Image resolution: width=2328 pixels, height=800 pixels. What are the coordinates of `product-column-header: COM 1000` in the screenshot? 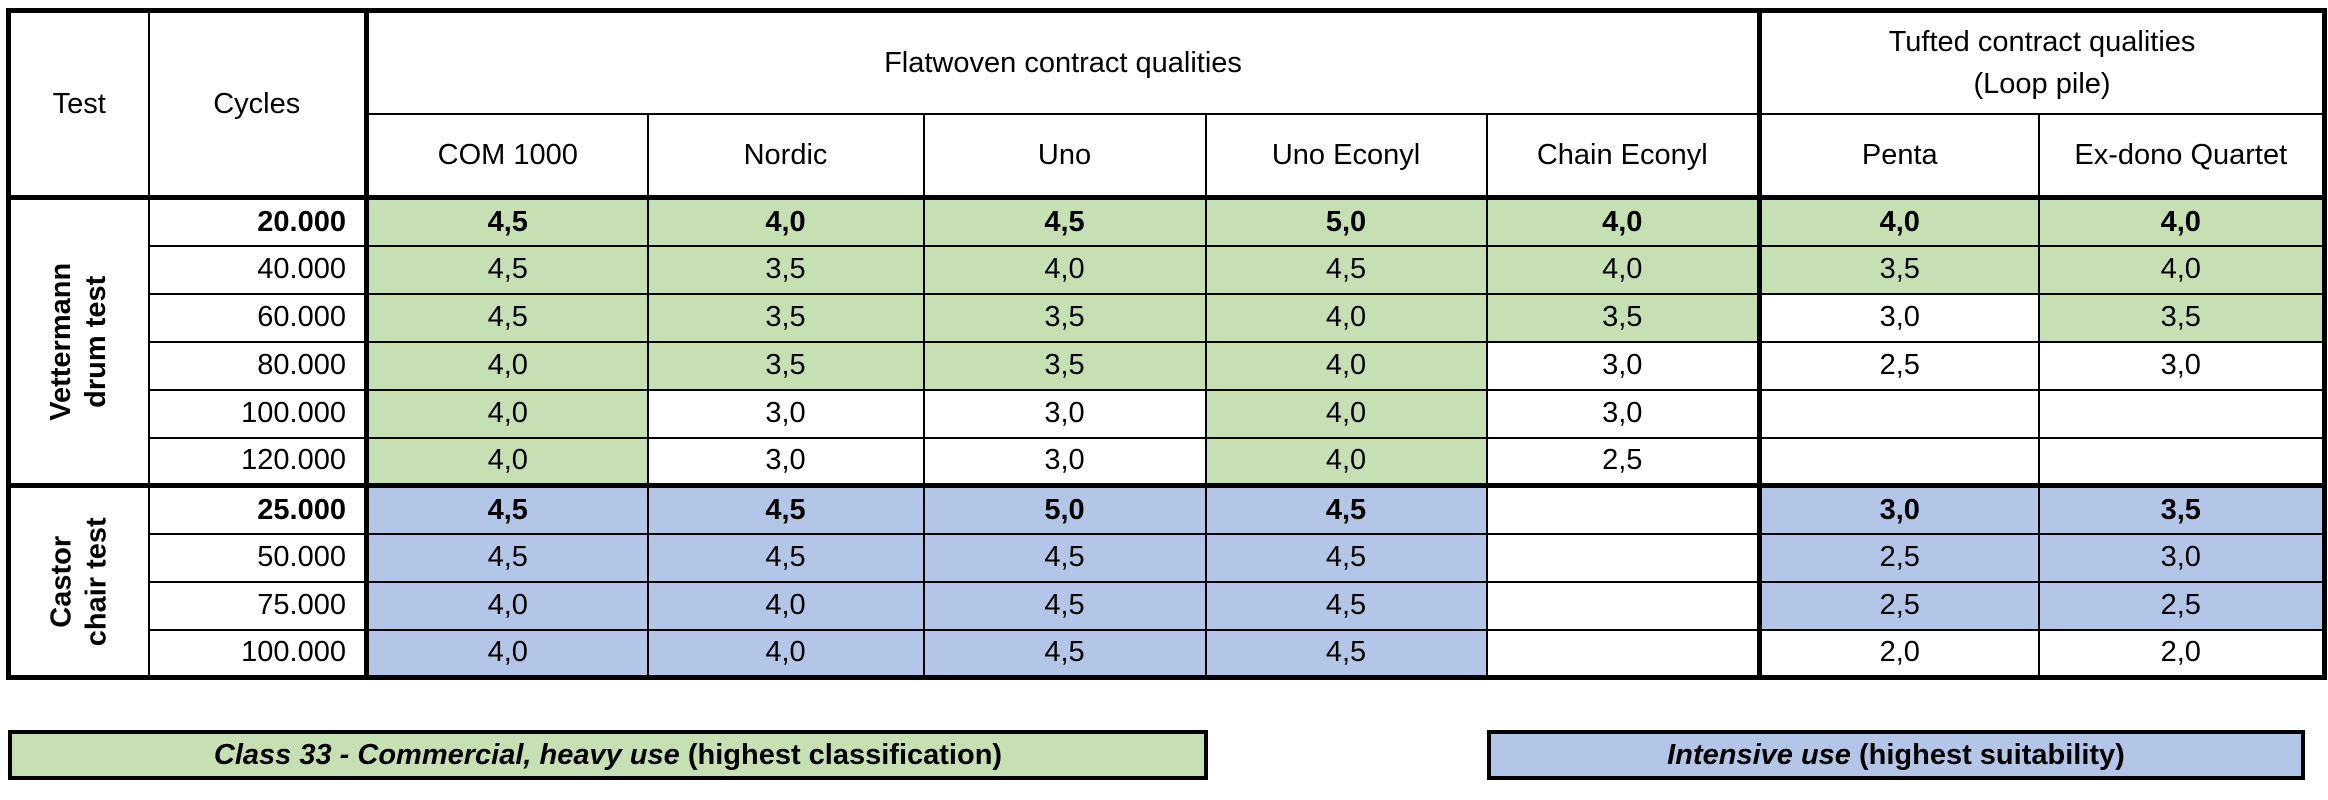 It's located at (507, 156).